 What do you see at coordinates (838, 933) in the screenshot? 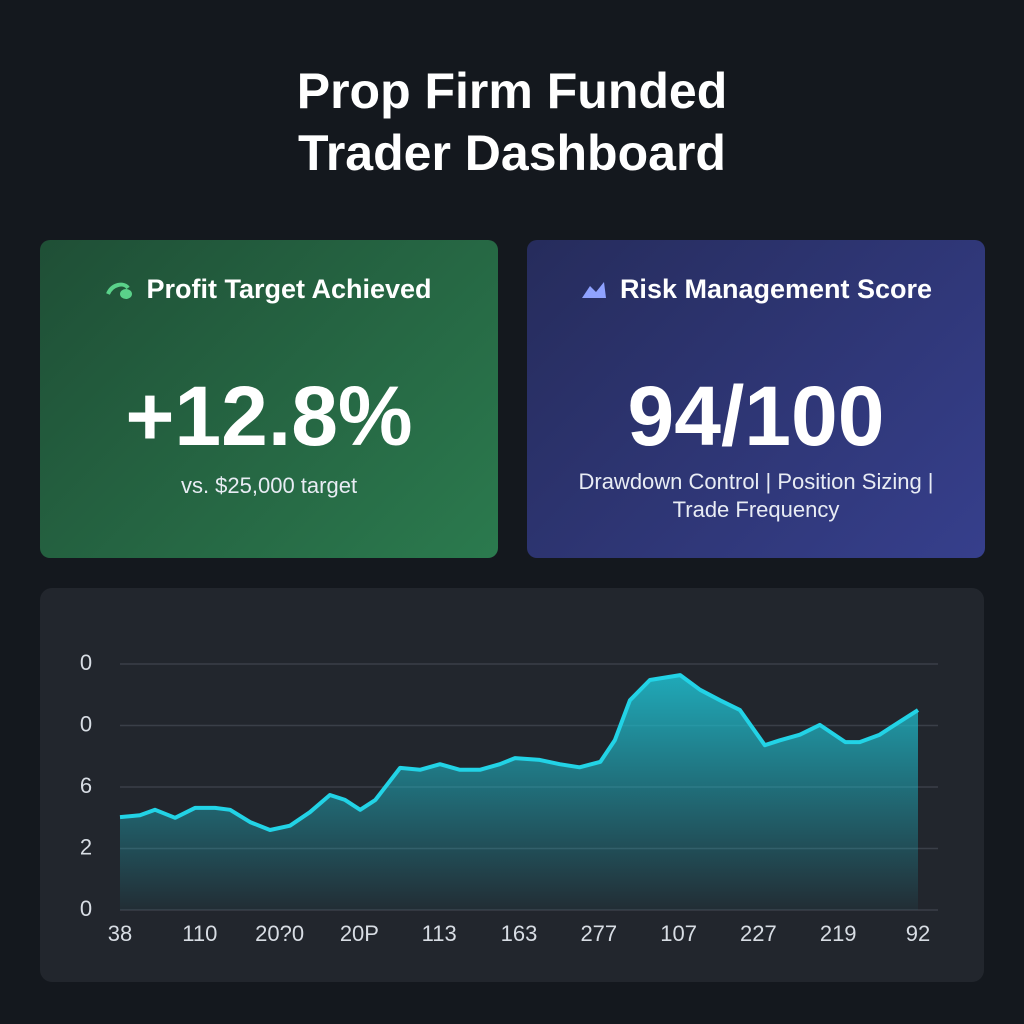
I see `x-tick-label: 219` at bounding box center [838, 933].